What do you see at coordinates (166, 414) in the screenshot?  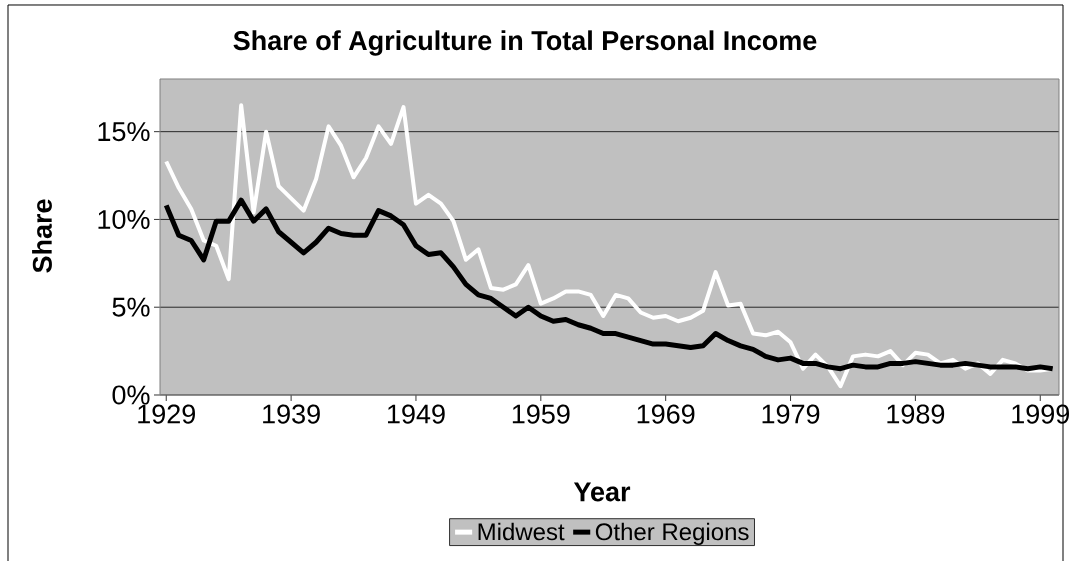 I see `x-tick-label: 1929` at bounding box center [166, 414].